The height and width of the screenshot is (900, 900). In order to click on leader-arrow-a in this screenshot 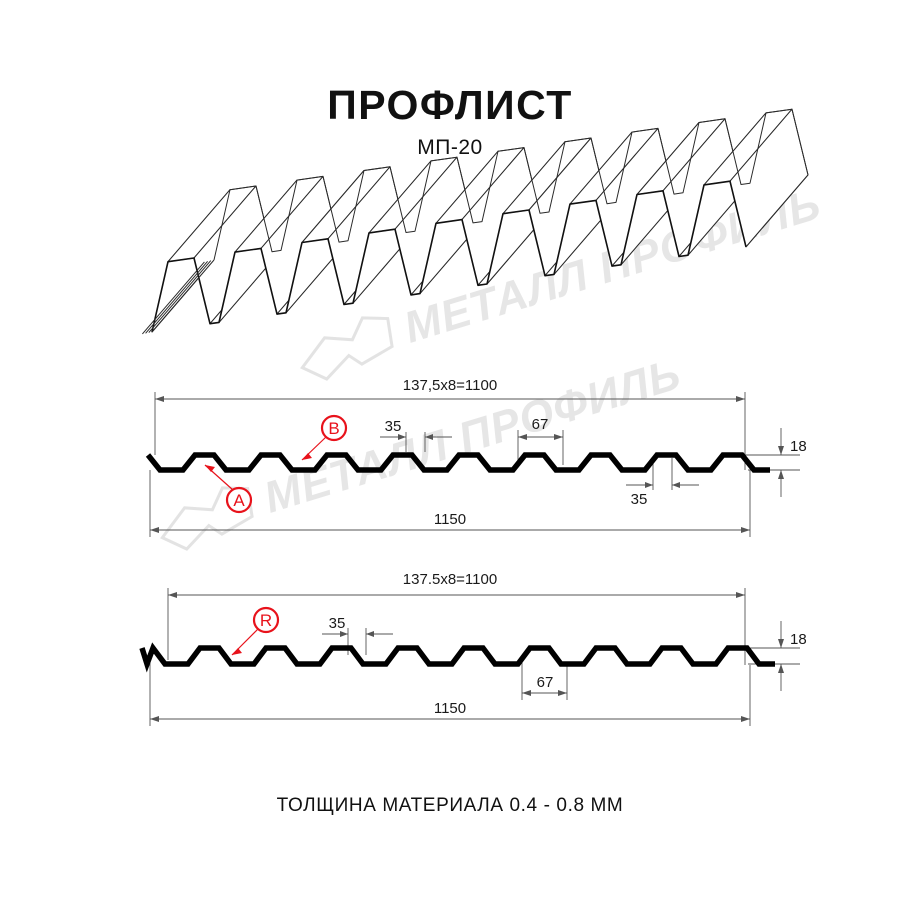, I will do `click(210, 468)`.